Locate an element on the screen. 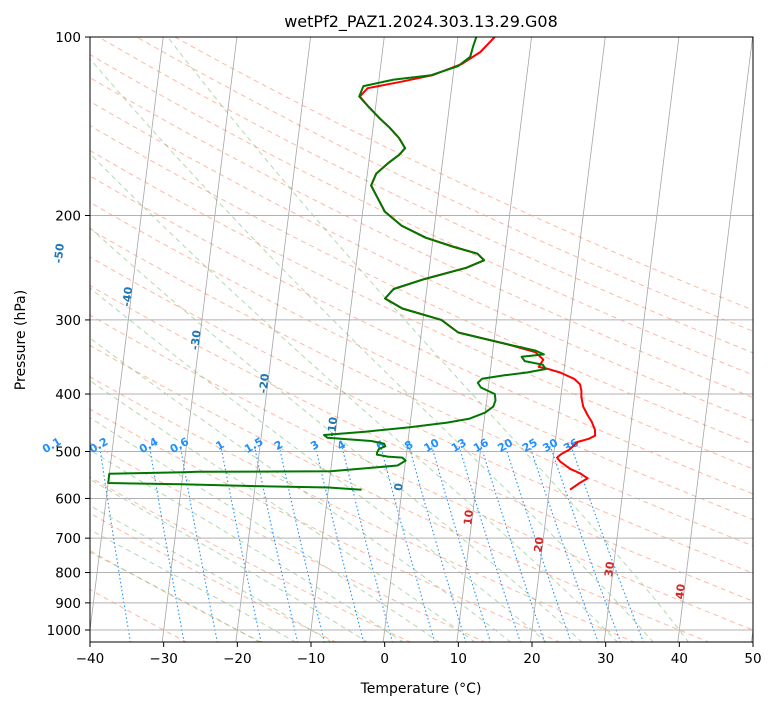 The width and height of the screenshot is (775, 708). mixing-ratio-label: 10 is located at coordinates (432, 445).